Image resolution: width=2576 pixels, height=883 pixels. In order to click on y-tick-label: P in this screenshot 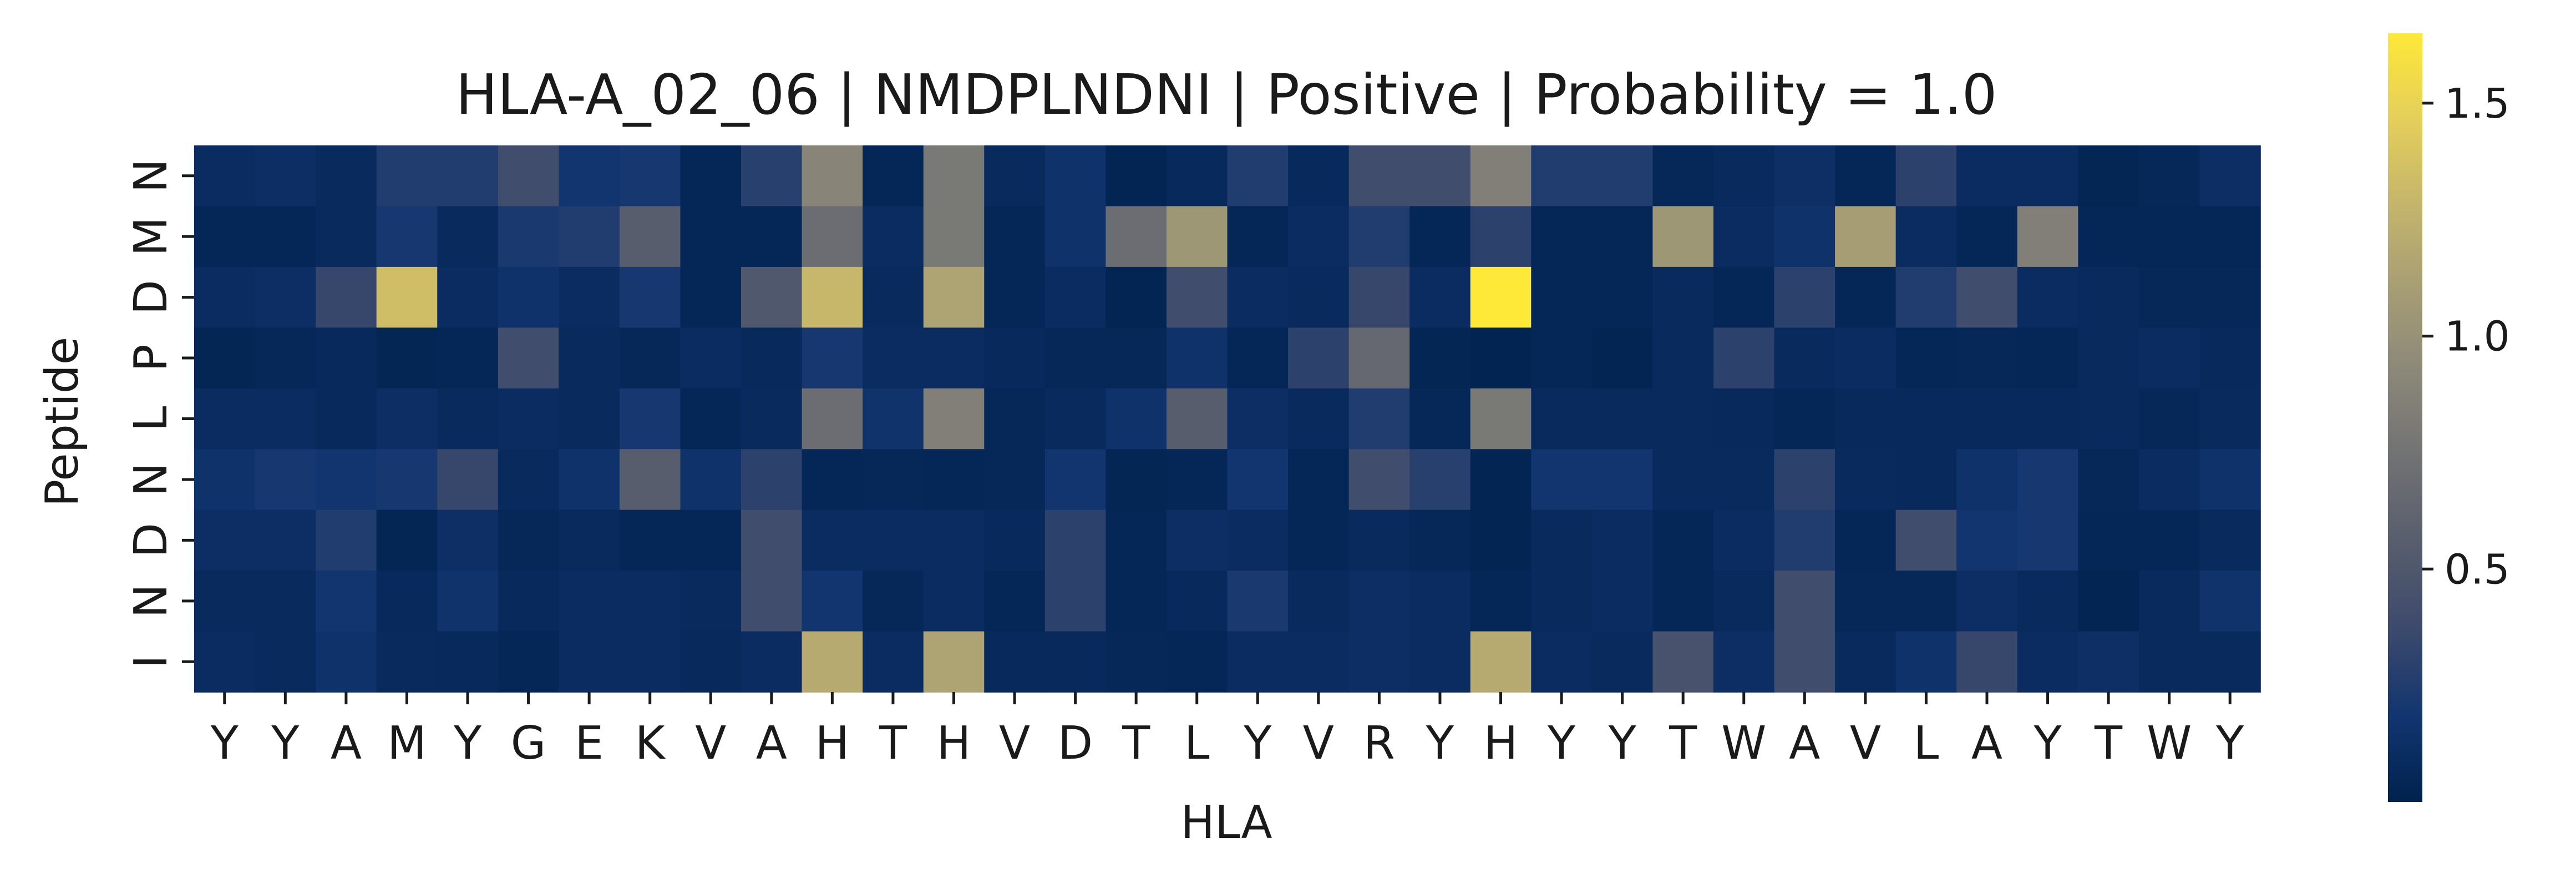, I will do `click(151, 357)`.